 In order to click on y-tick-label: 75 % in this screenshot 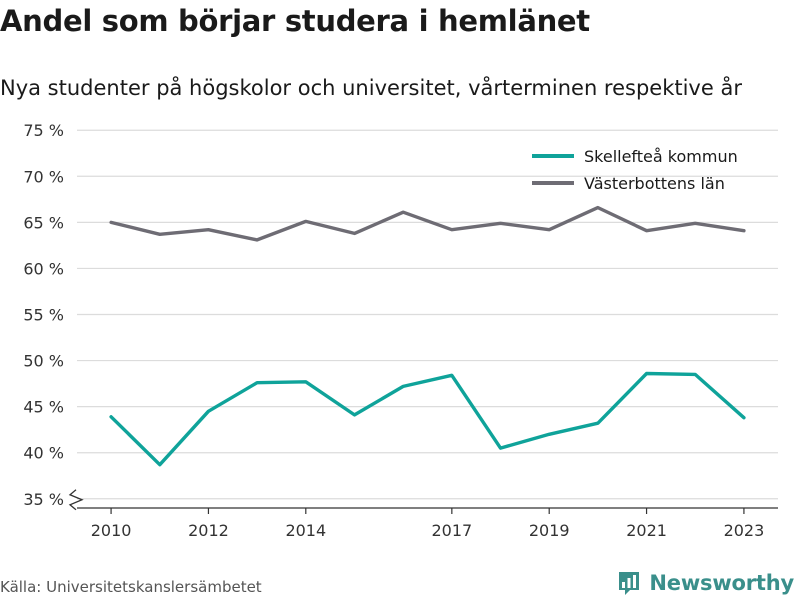, I will do `click(43, 130)`.